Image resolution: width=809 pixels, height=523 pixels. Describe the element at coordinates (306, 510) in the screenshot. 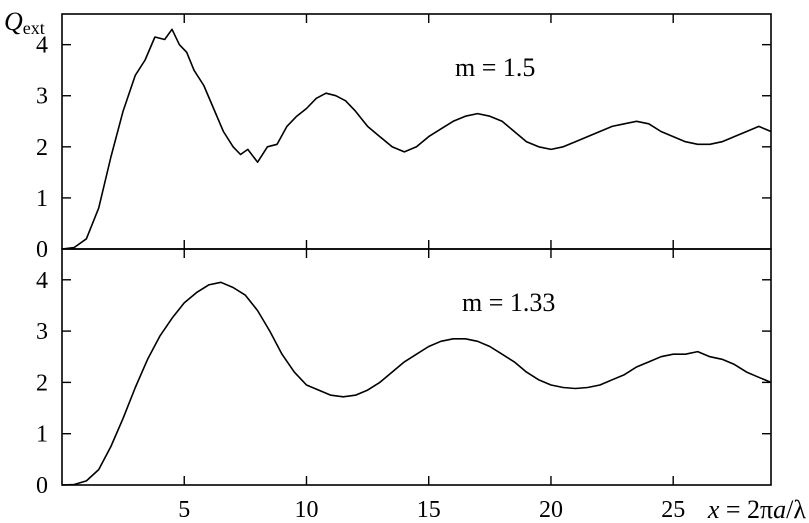

I see `x-tick-label: 10` at that location.